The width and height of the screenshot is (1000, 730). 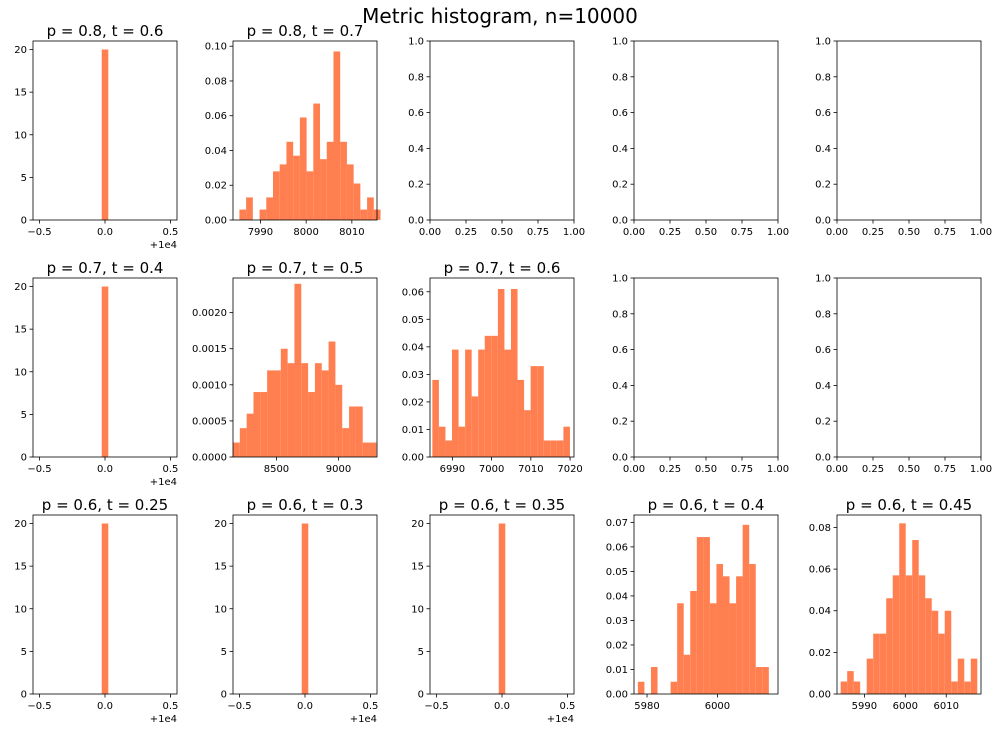 I want to click on y-tick-label: 0.05, so click(x=413, y=320).